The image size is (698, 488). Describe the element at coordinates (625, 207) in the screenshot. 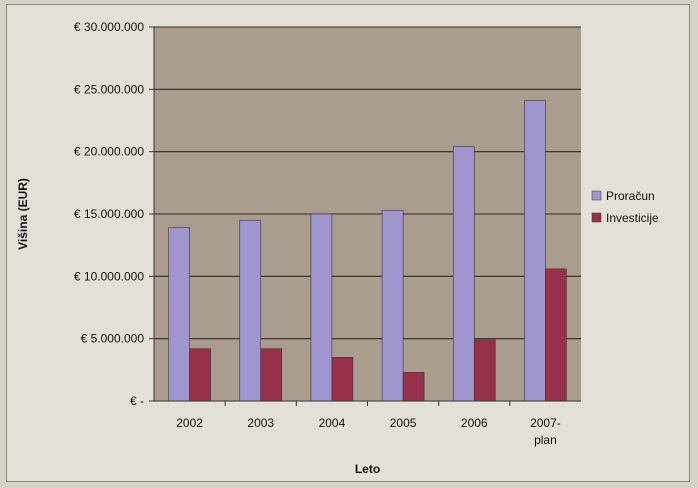

I see `legend: Proračun Investicije` at that location.